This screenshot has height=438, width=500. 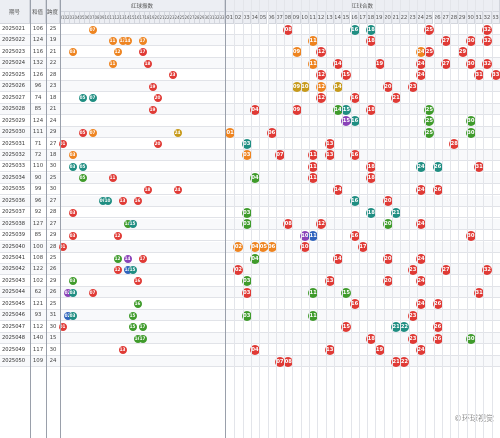 What do you see at coordinates (72, 292) in the screenshot?
I see `ball-red-dist: 03` at bounding box center [72, 292].